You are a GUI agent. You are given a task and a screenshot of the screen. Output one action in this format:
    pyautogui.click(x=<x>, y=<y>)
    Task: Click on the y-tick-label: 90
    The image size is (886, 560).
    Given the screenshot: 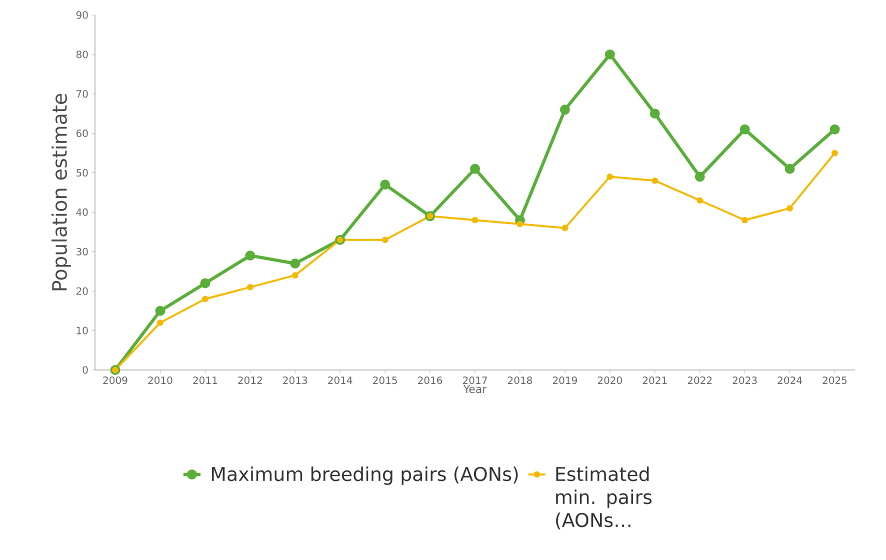 What is the action you would take?
    pyautogui.click(x=82, y=15)
    